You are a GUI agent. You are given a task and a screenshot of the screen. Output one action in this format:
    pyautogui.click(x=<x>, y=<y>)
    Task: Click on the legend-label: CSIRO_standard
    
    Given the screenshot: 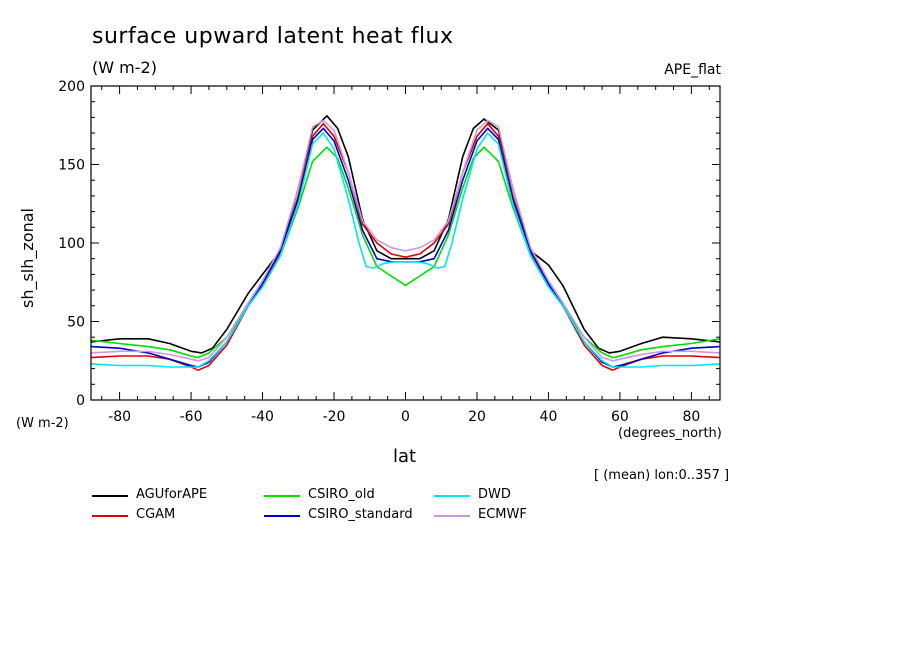 What is the action you would take?
    pyautogui.click(x=360, y=514)
    